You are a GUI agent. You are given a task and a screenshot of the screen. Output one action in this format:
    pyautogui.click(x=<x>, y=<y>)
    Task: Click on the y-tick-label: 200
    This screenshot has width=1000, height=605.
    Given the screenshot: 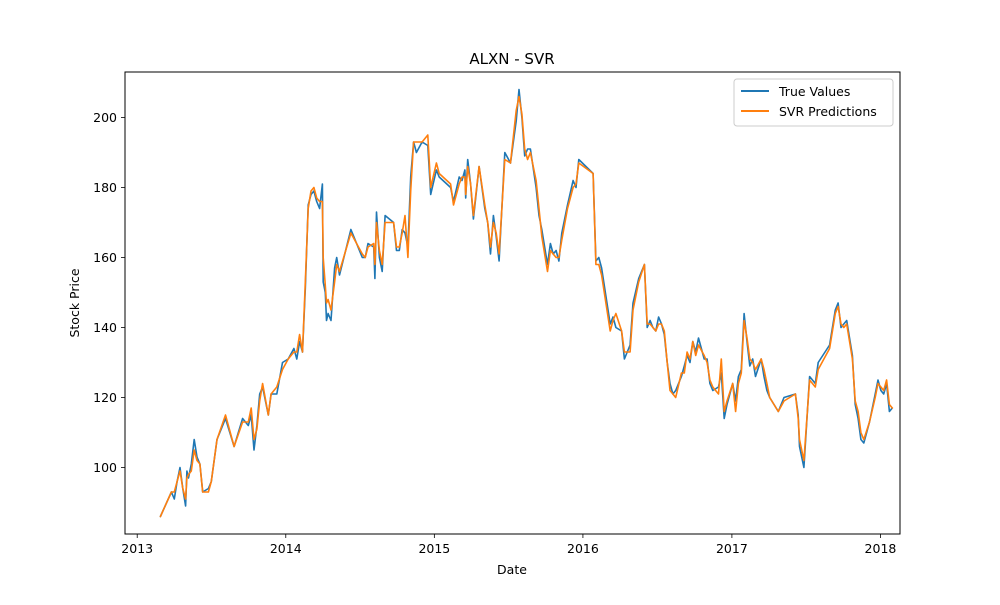 What is the action you would take?
    pyautogui.click(x=105, y=117)
    